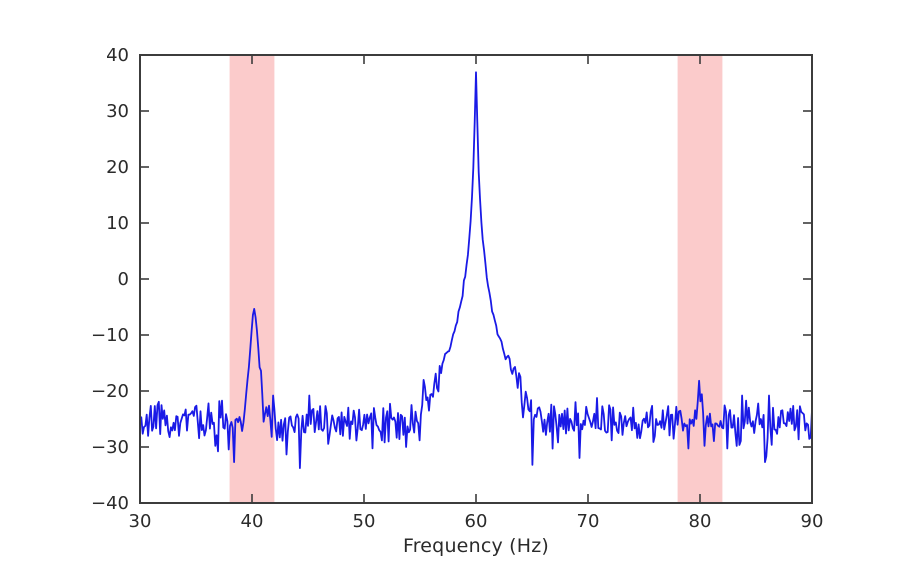 This screenshot has height=588, width=922. I want to click on x-tick-label: 90, so click(812, 521).